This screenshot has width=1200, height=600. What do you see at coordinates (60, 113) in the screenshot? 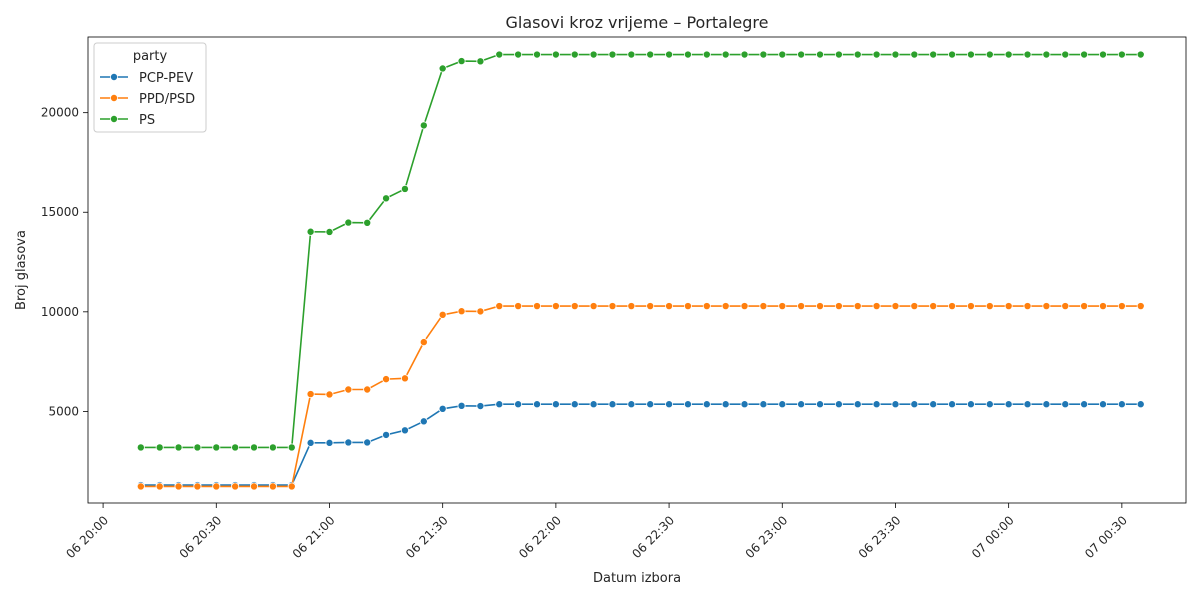
I see `y-tick-label: 20000` at bounding box center [60, 113].